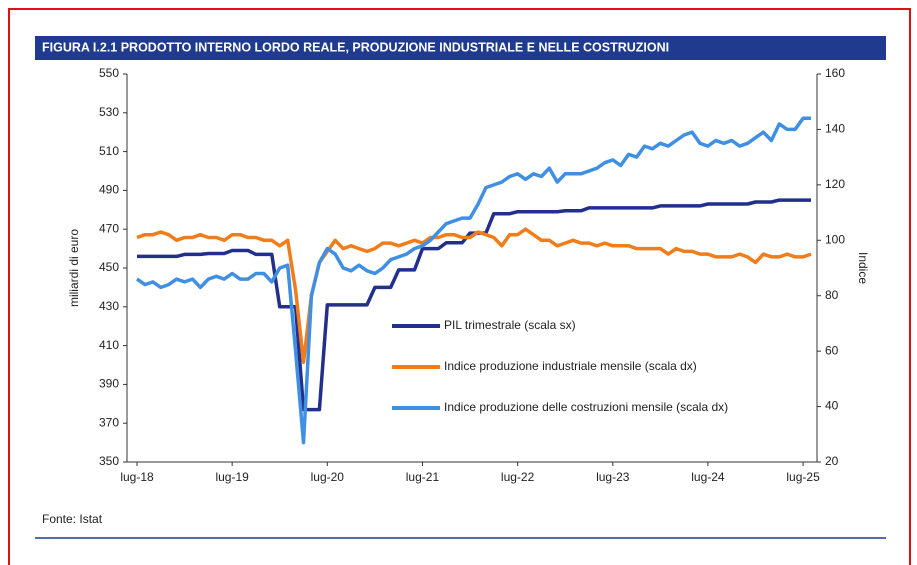 This screenshot has height=565, width=917. I want to click on y2-tick-label: 120, so click(835, 184).